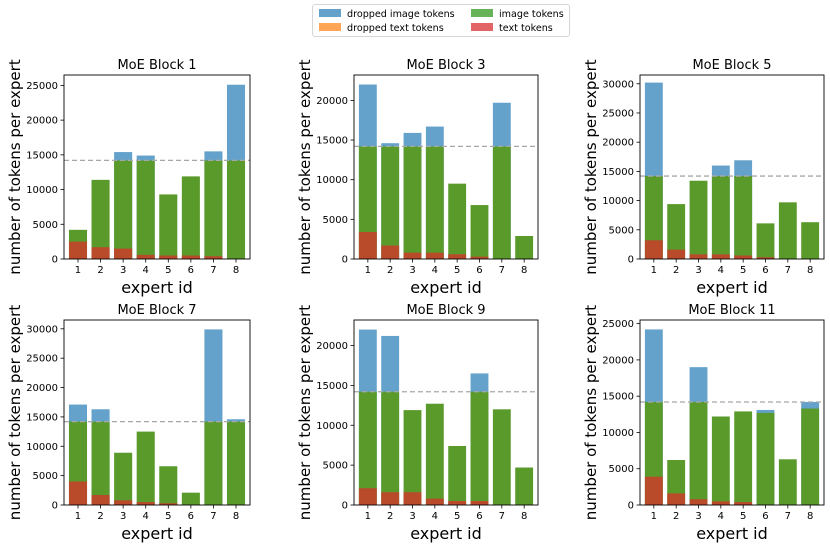  Describe the element at coordinates (526, 28) in the screenshot. I see `legend-label: text tokens` at that location.